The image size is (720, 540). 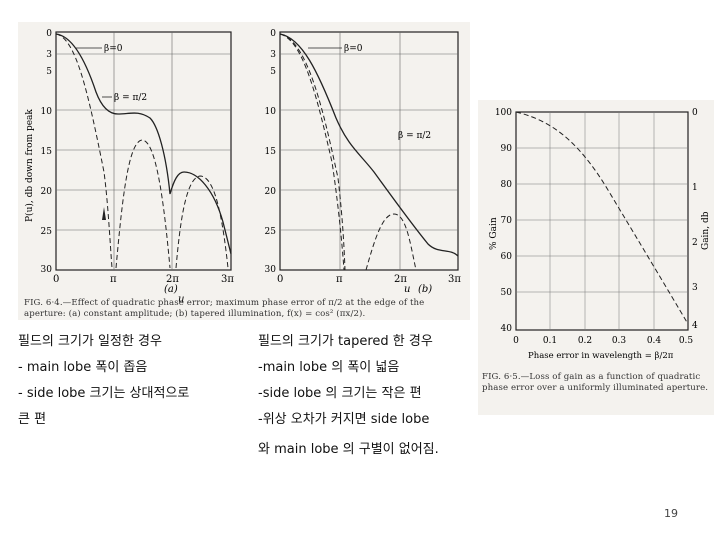 I want to click on y-axis-label-right: Gain, db, so click(x=706, y=230).